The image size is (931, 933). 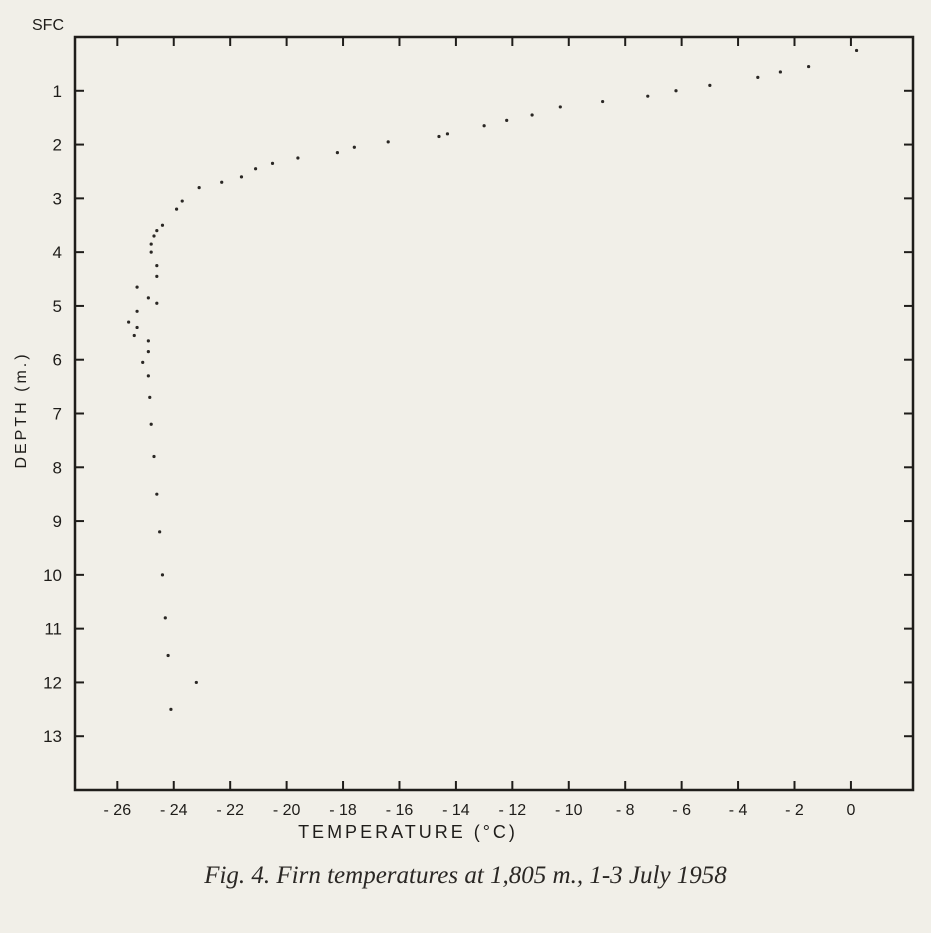 I want to click on y-axis-title: DEPTH (m.), so click(x=21, y=409).